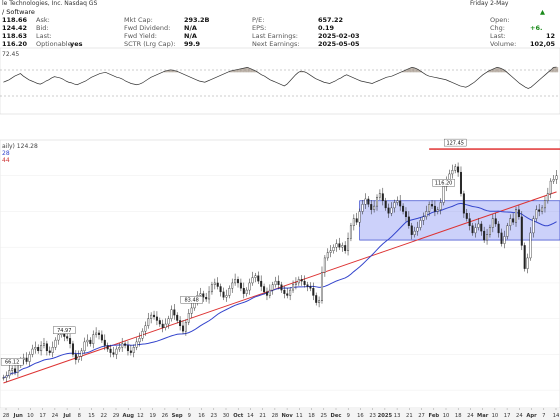  What do you see at coordinates (497, 28) in the screenshot?
I see `chg-label: Chg:` at bounding box center [497, 28].